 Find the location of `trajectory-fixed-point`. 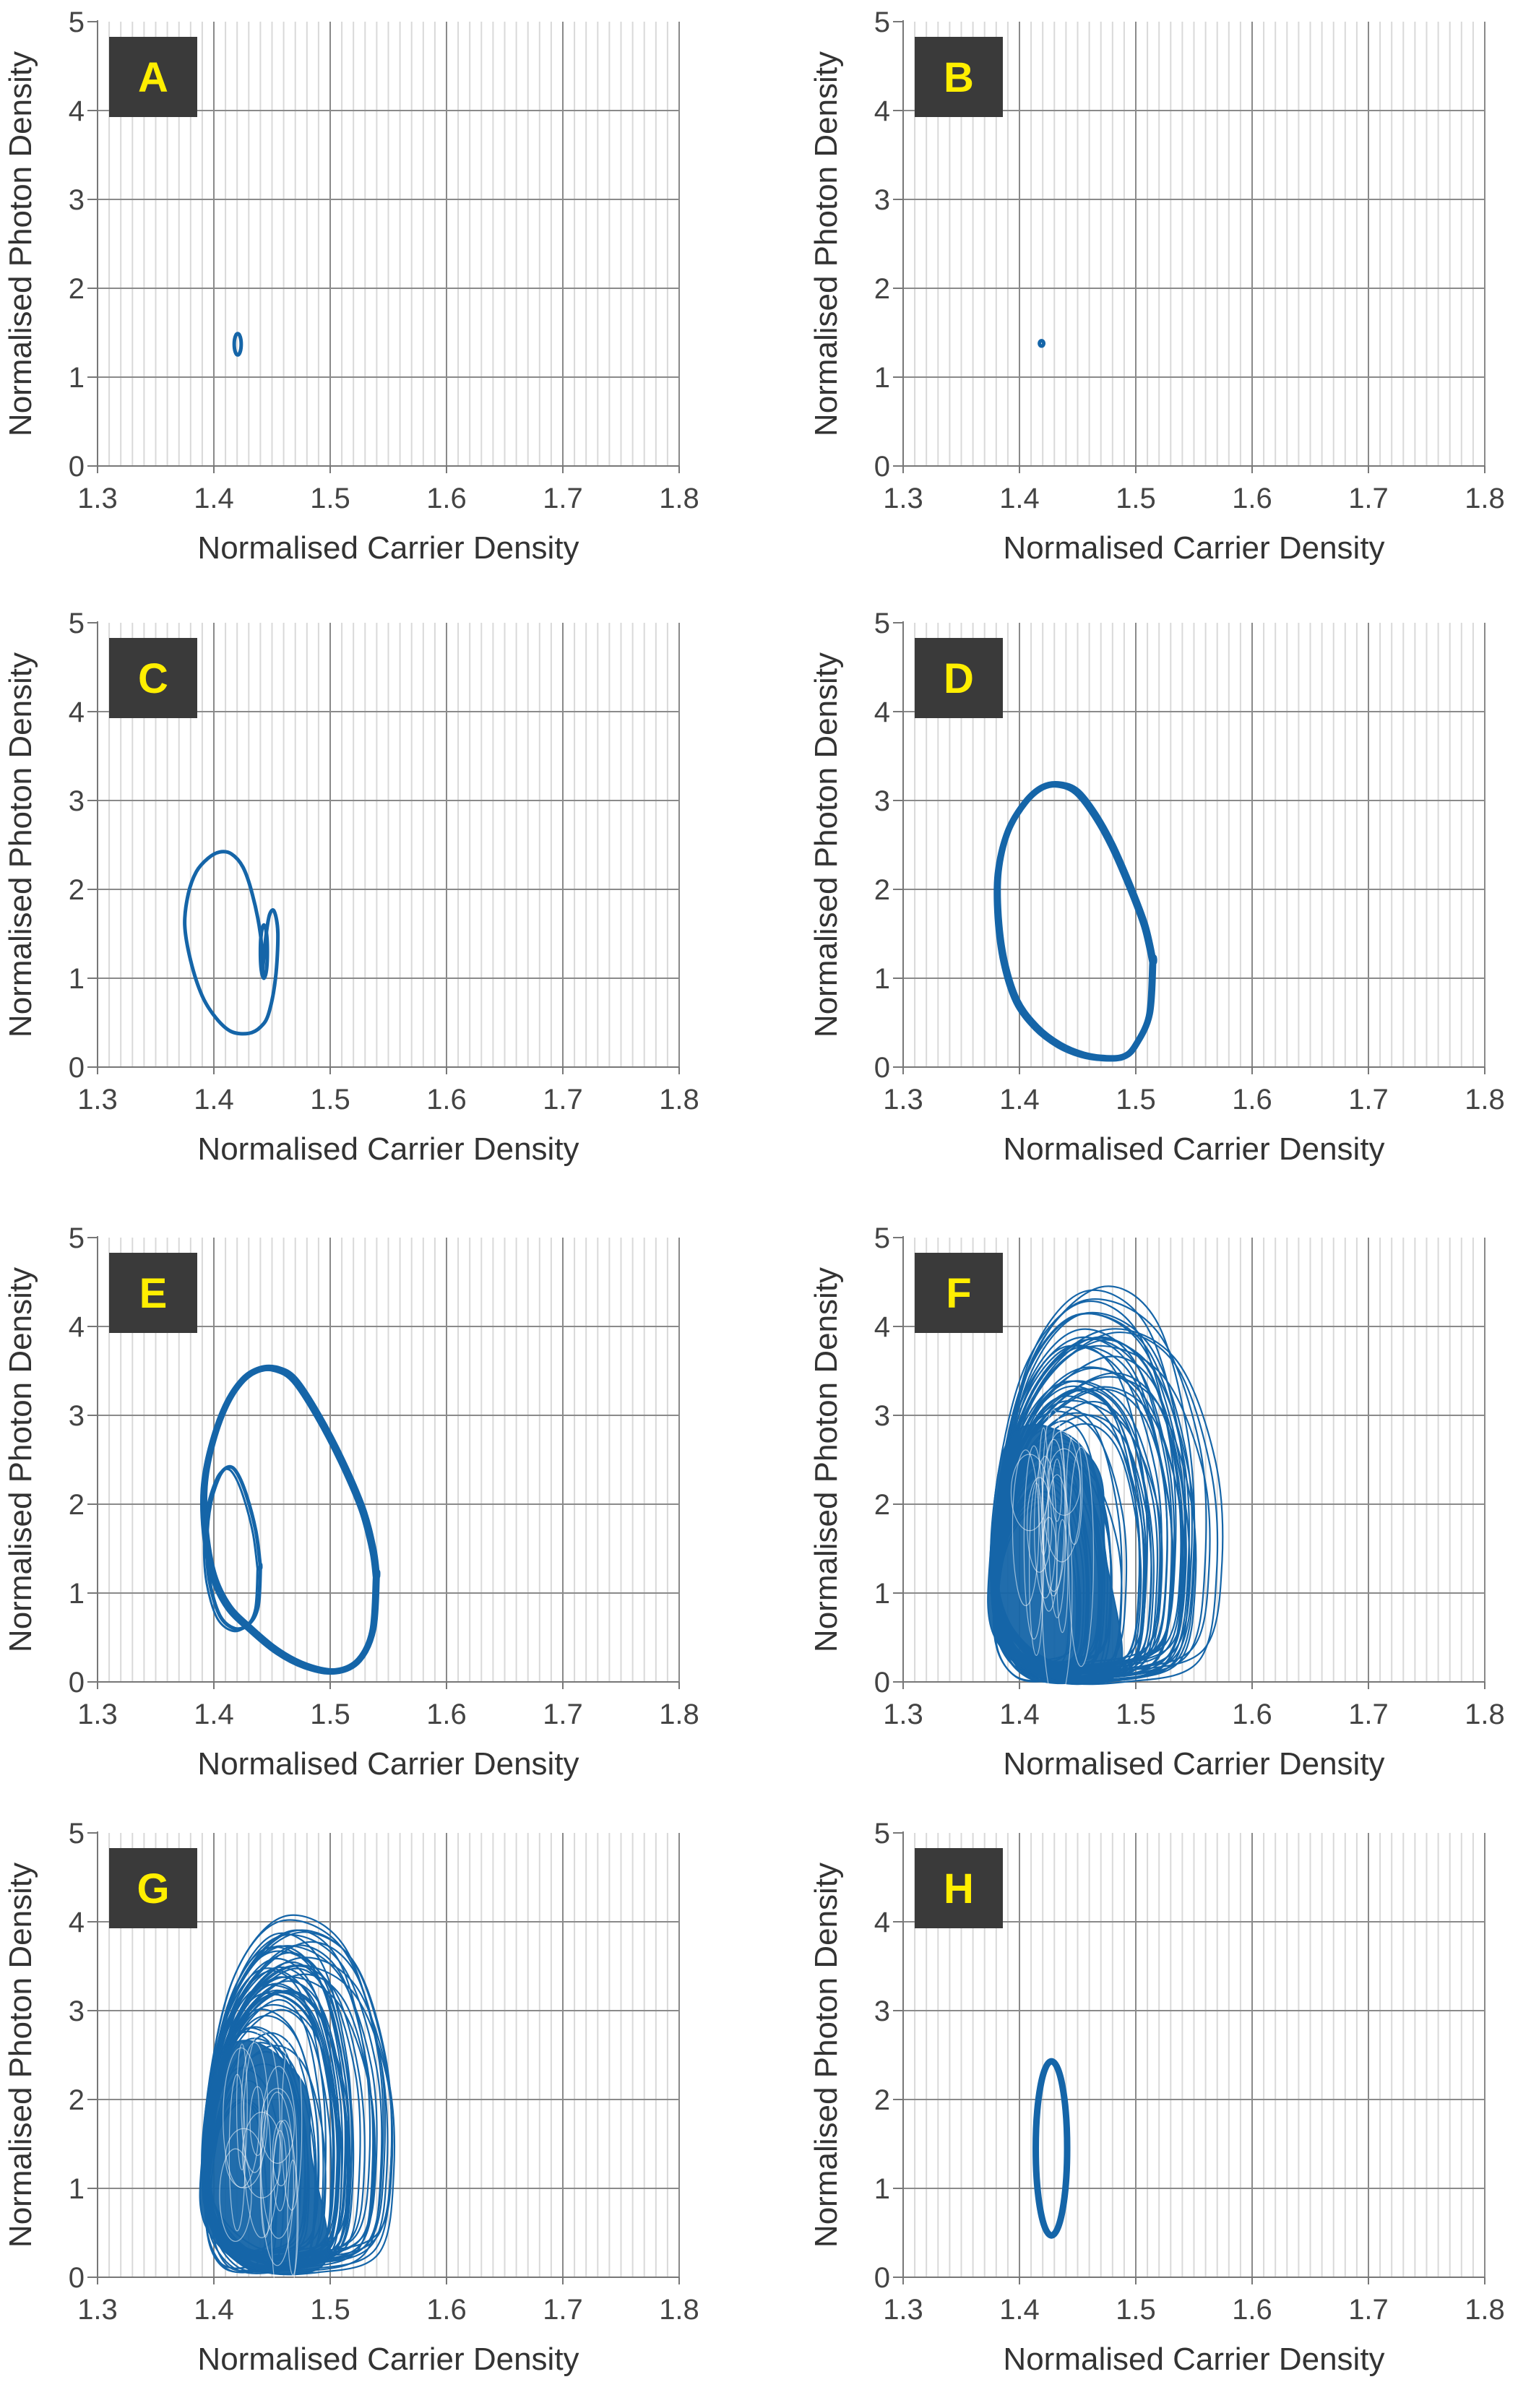

trajectory-fixed-point is located at coordinates (1042, 343).